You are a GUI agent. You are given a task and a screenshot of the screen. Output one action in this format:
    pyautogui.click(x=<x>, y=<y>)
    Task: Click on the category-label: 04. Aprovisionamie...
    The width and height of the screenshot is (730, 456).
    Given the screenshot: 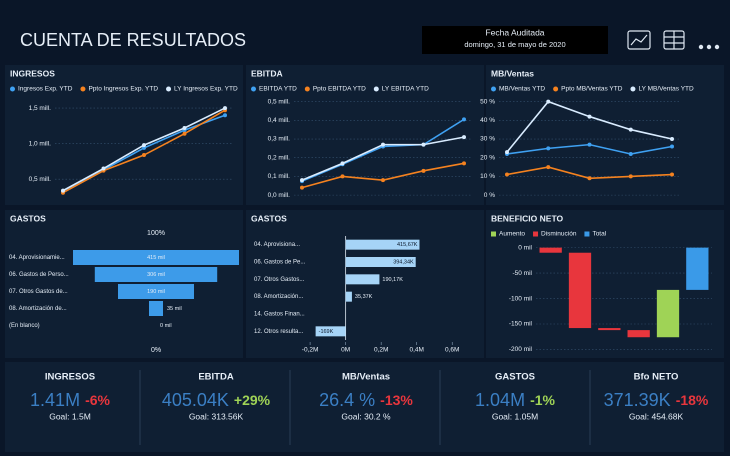 What is the action you would take?
    pyautogui.click(x=37, y=258)
    